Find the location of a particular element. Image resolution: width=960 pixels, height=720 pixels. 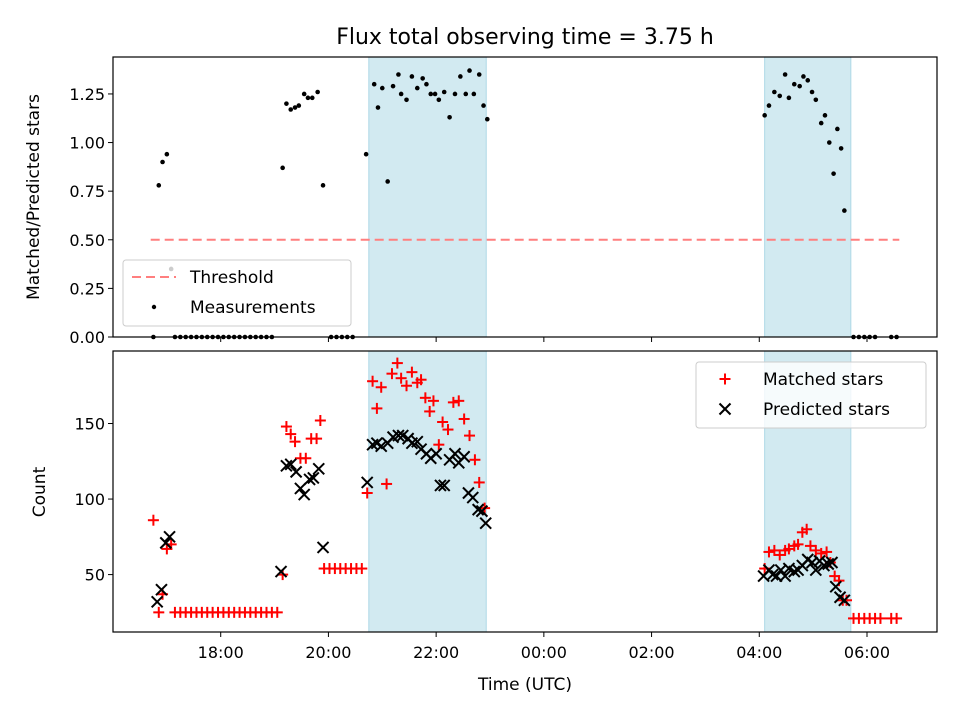

measurements-legend-swatch is located at coordinates (154, 307).